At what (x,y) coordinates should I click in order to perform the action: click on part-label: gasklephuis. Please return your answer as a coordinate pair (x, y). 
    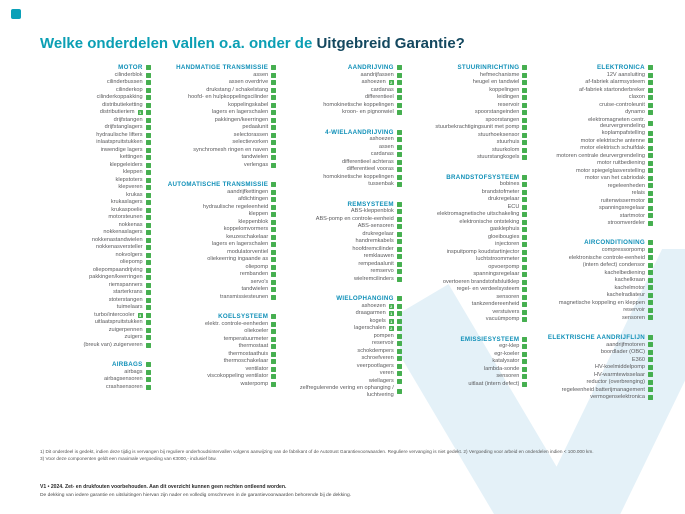
    Looking at the image, I should click on (504, 229).